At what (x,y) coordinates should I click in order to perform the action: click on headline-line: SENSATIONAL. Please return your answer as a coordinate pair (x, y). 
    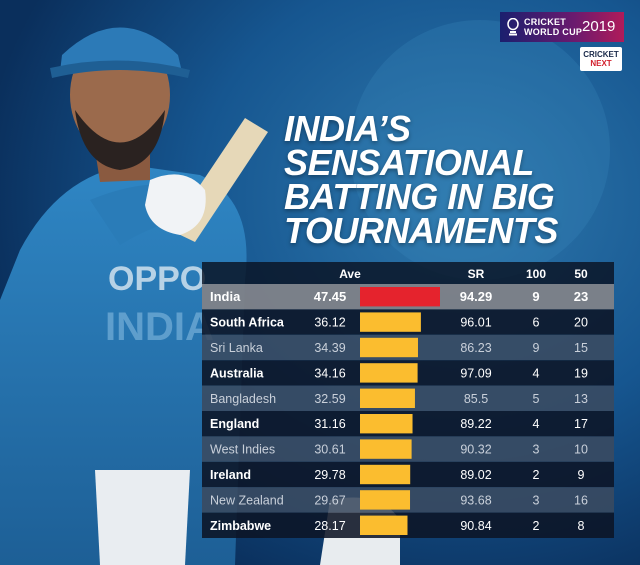
    Looking at the image, I should click on (409, 162).